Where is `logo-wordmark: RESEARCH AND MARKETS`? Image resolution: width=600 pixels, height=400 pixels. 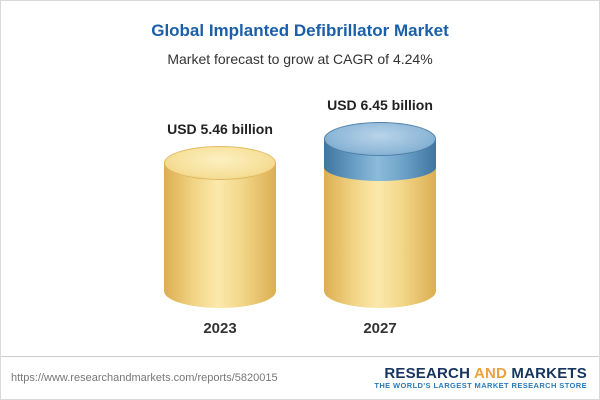
logo-wordmark: RESEARCH AND MARKETS is located at coordinates (480, 373).